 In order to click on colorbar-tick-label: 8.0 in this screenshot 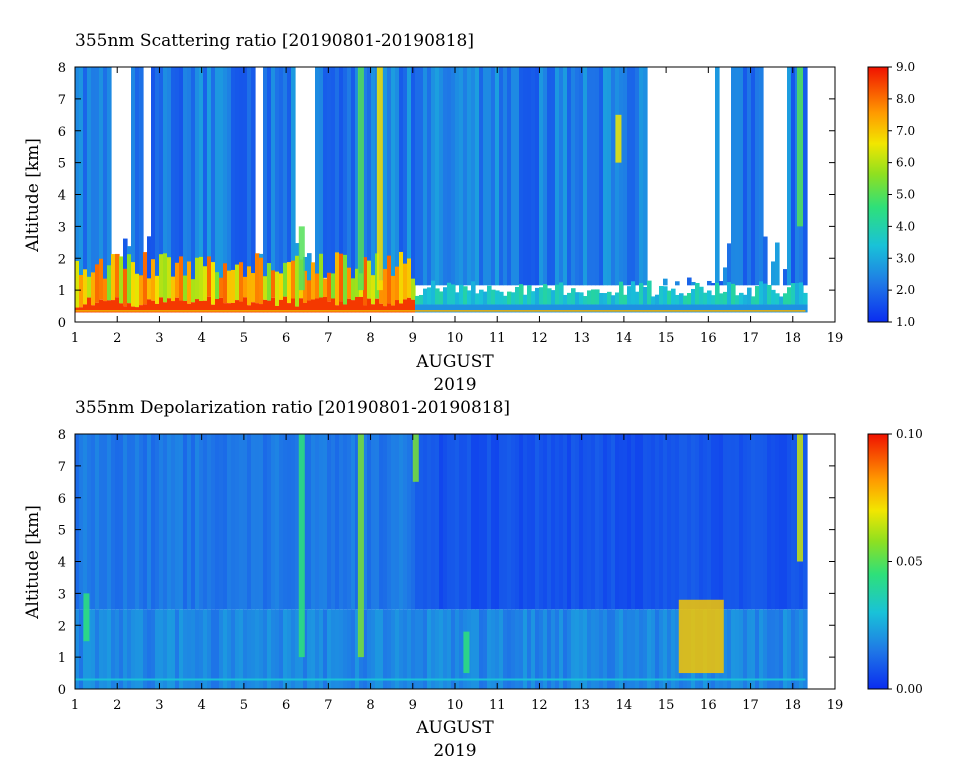, I will do `click(905, 99)`.